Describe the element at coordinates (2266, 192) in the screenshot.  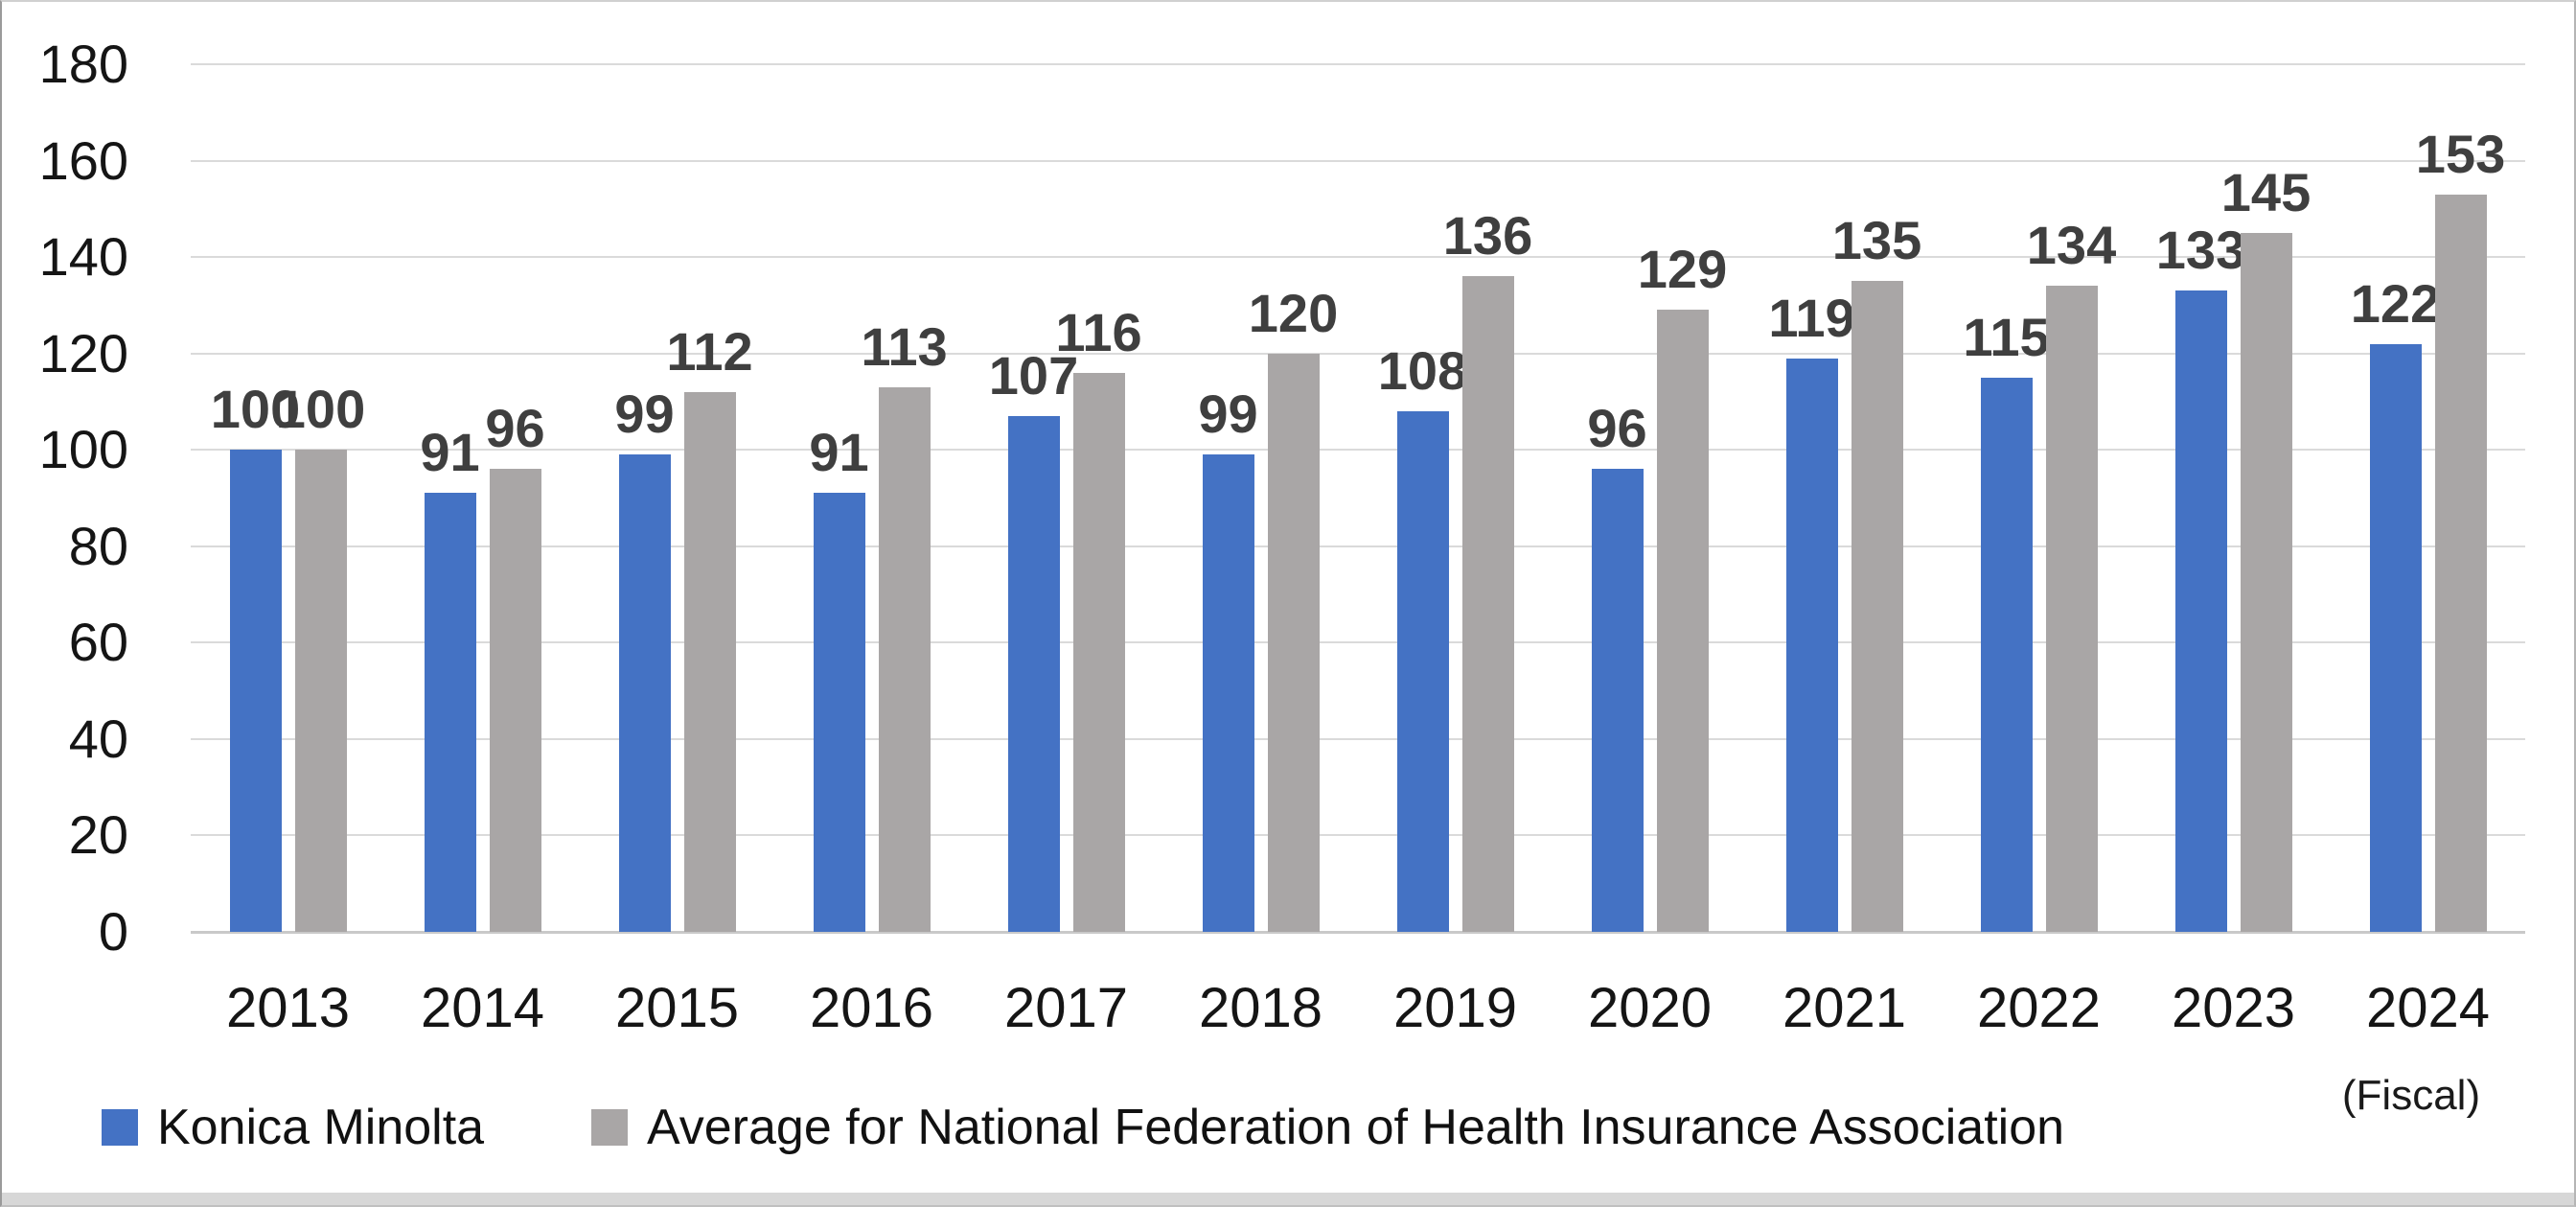
I see `value-label-federation-average-2023: 145` at that location.